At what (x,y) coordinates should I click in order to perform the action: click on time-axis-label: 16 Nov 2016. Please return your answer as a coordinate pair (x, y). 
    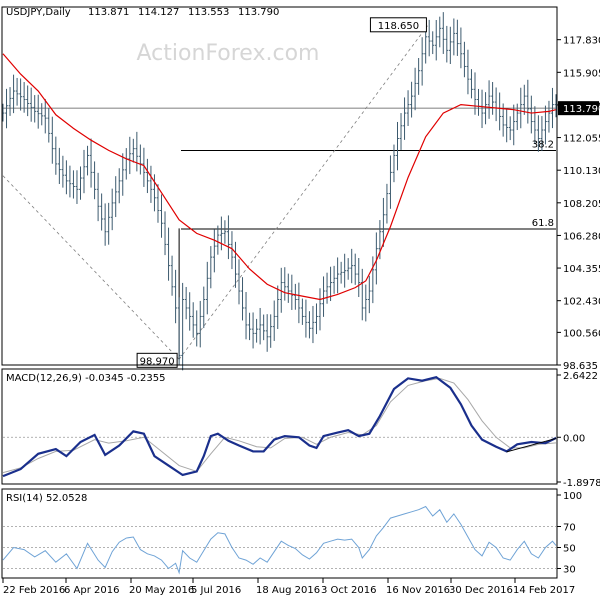
    Looking at the image, I should click on (418, 590).